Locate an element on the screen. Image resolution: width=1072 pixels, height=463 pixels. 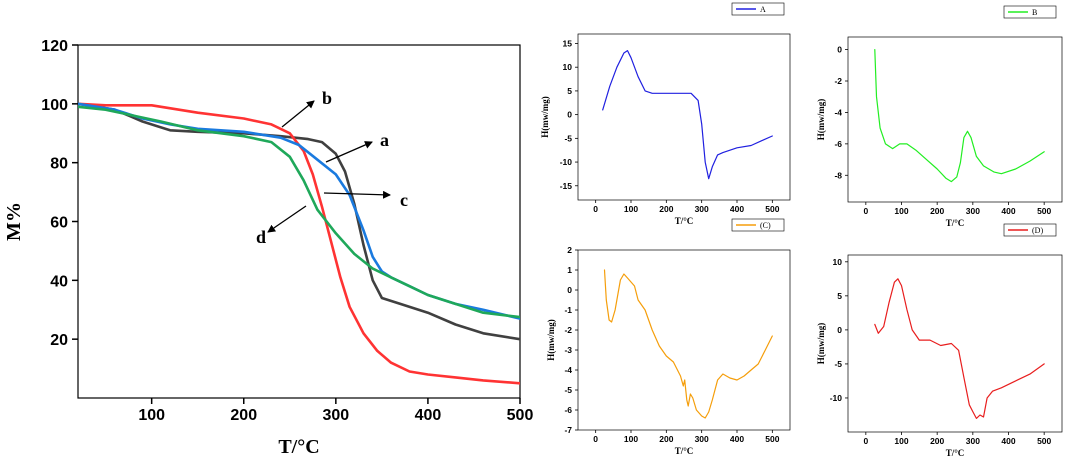
annotation-b: b is located at coordinates (306, 108).